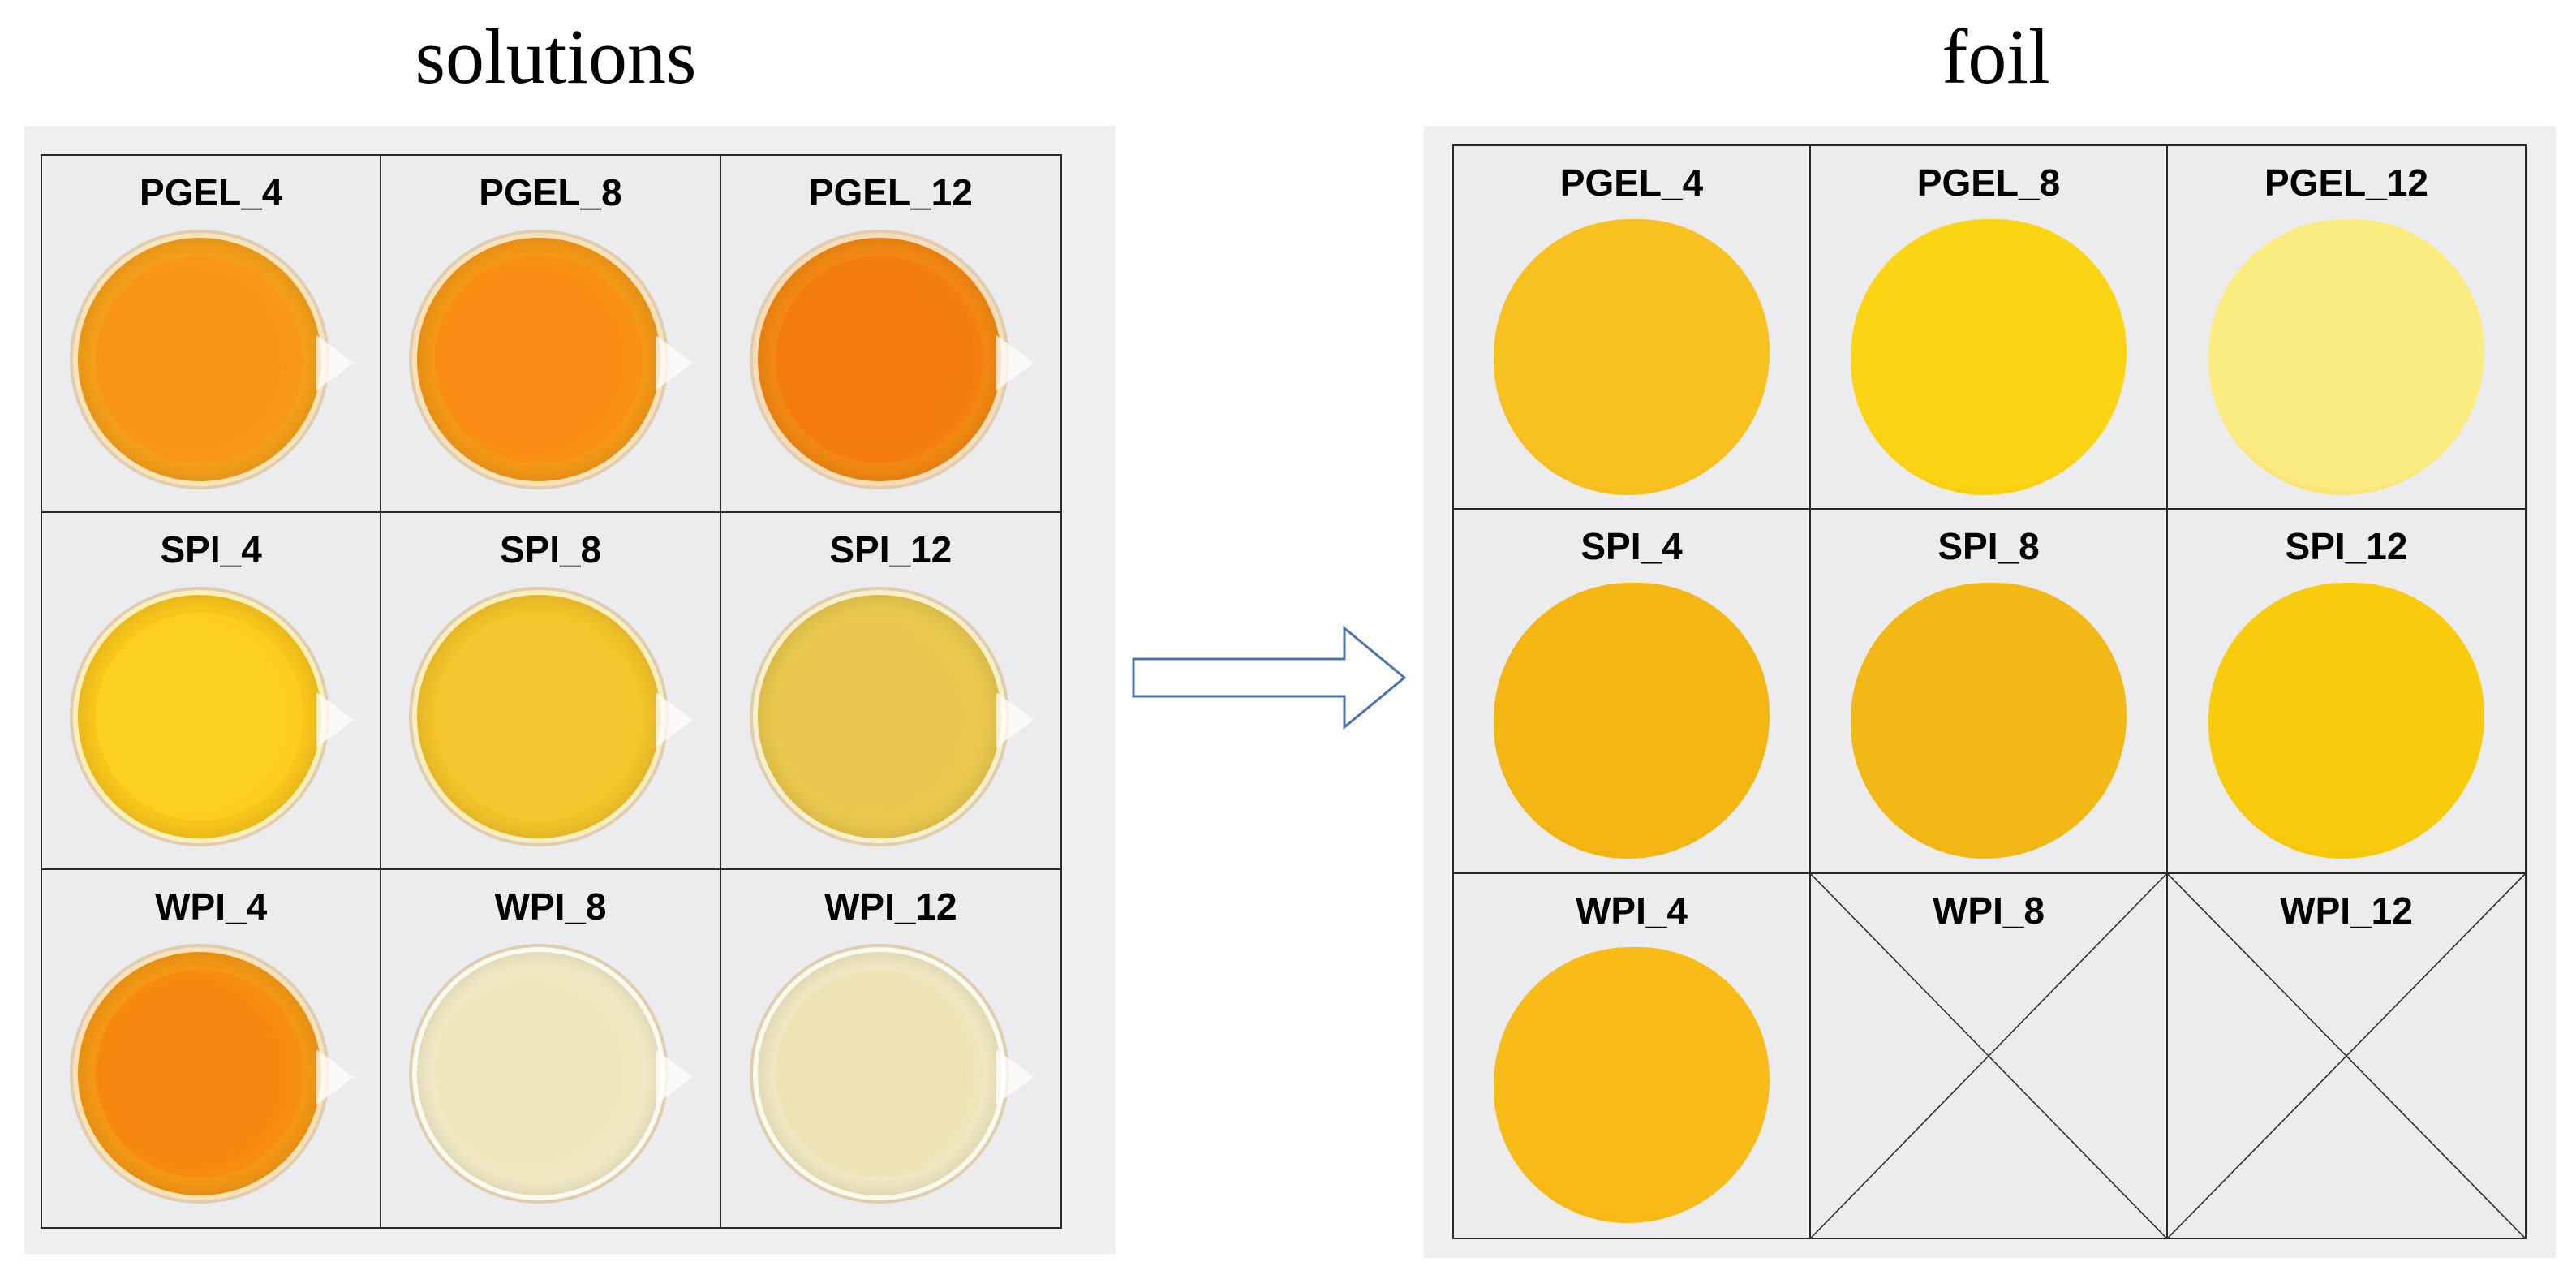 The height and width of the screenshot is (1275, 2576). I want to click on solution-cell: SPI_4, so click(212, 691).